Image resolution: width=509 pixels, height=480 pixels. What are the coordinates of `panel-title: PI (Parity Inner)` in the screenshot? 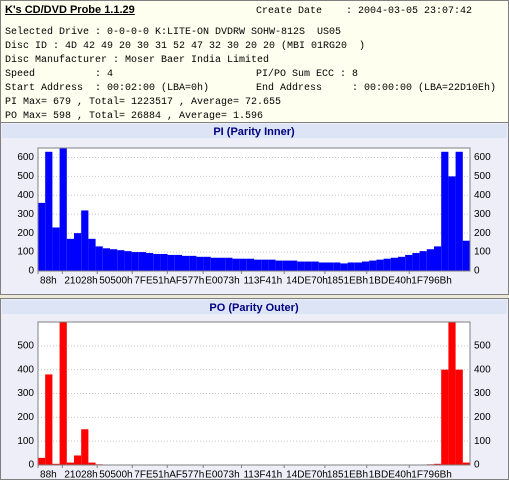 It's located at (254, 132).